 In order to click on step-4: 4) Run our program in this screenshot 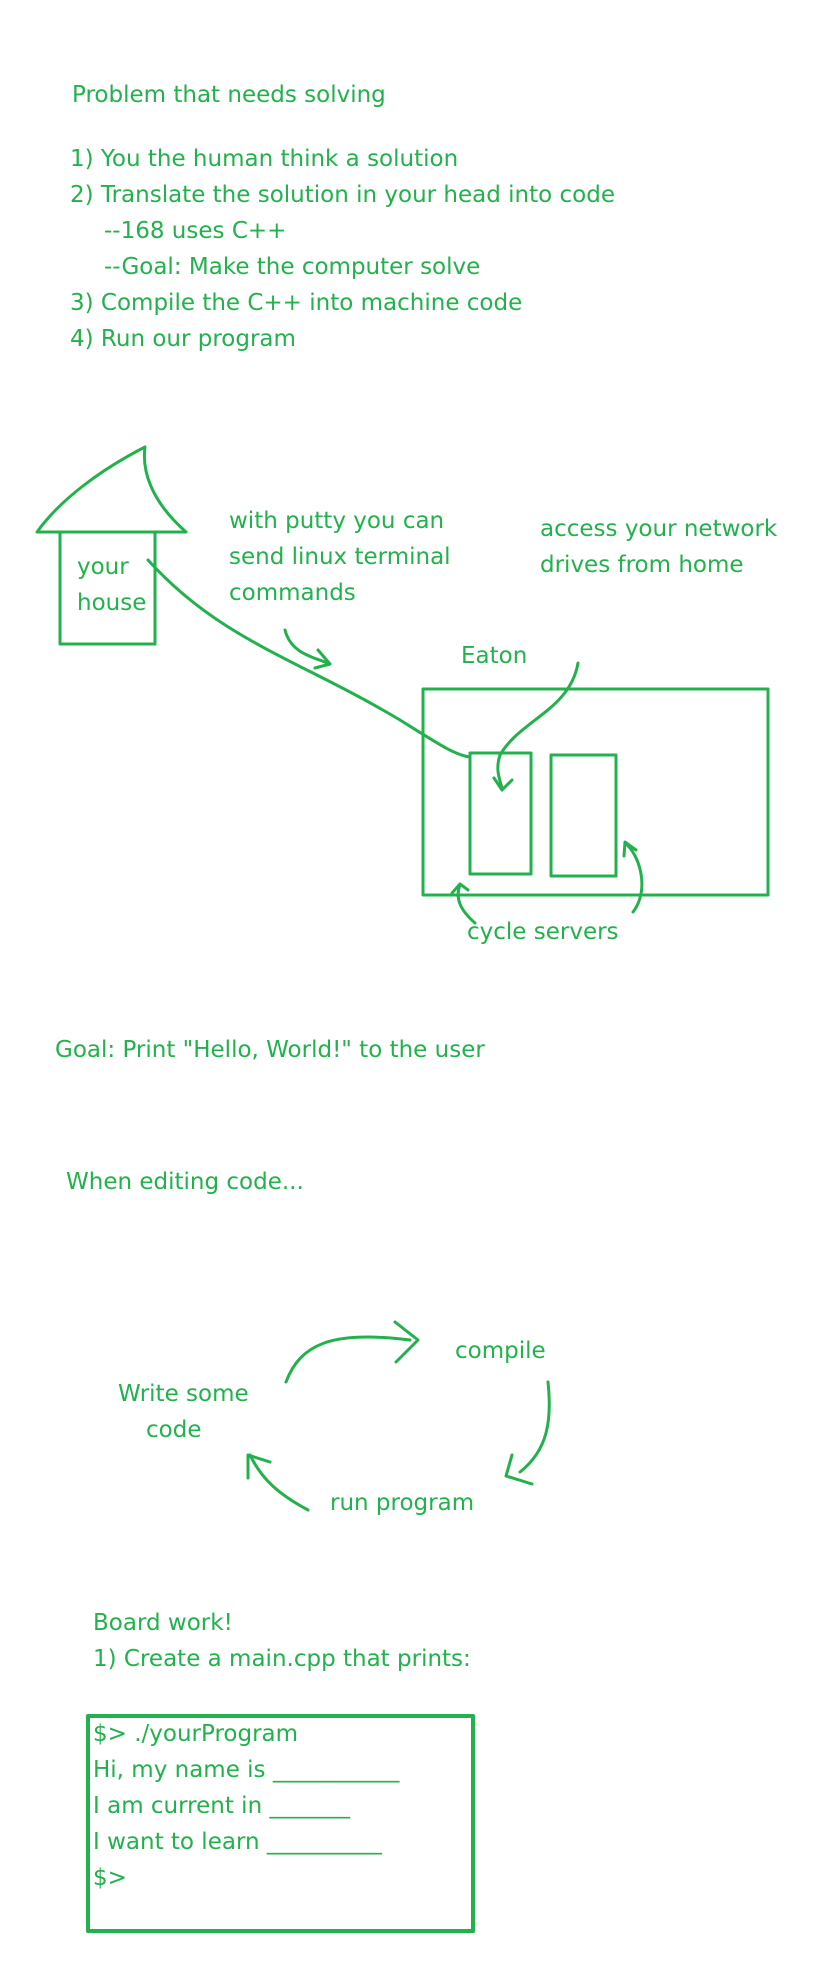, I will do `click(183, 339)`.